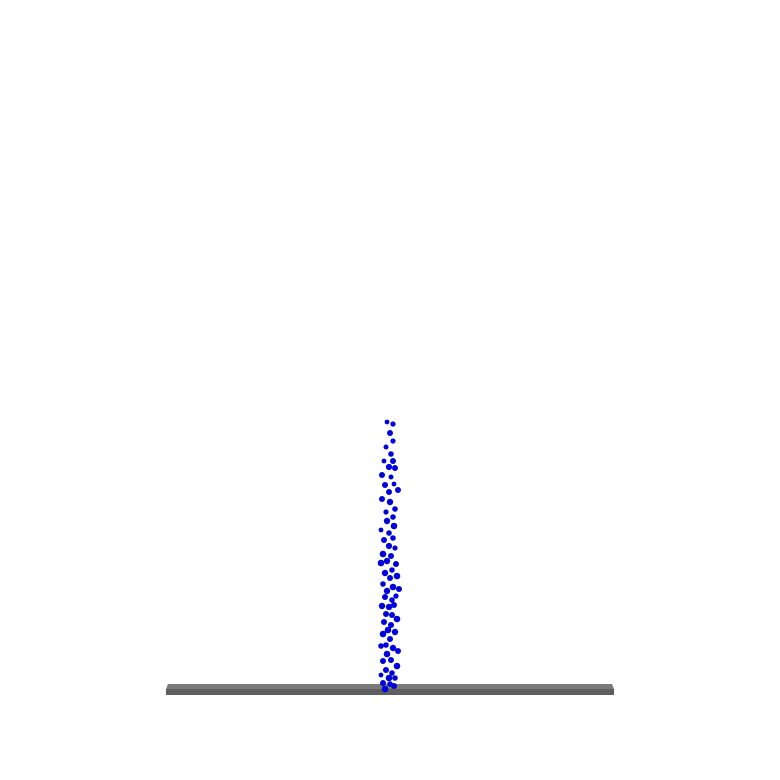 The image size is (780, 780). I want to click on platform-front-face, so click(390, 692).